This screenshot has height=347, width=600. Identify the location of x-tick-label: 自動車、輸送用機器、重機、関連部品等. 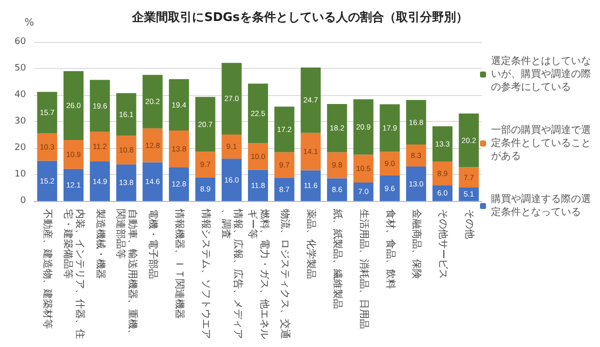
(126, 274).